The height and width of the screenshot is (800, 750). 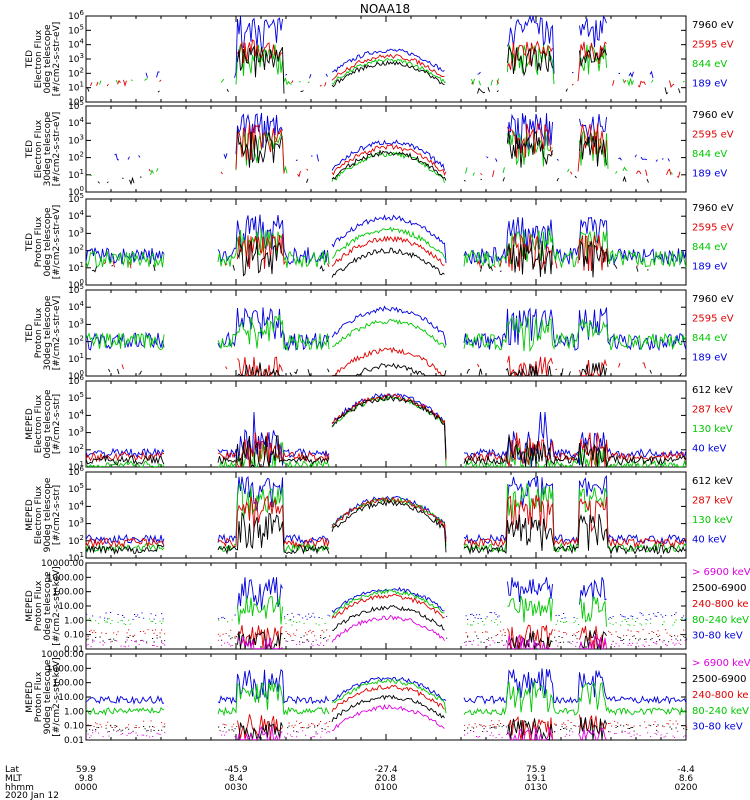 I want to click on x-tick-label: 0100, so click(x=386, y=788).